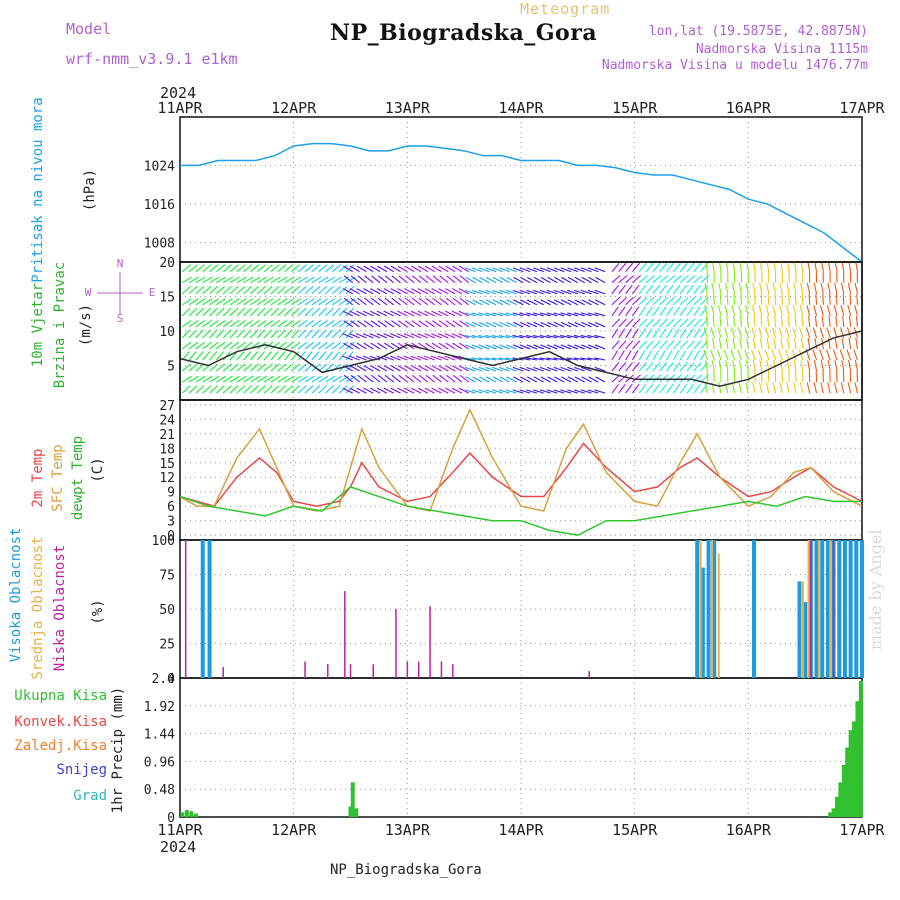  Describe the element at coordinates (159, 205) in the screenshot. I see `y-tick-label: 1016` at that location.